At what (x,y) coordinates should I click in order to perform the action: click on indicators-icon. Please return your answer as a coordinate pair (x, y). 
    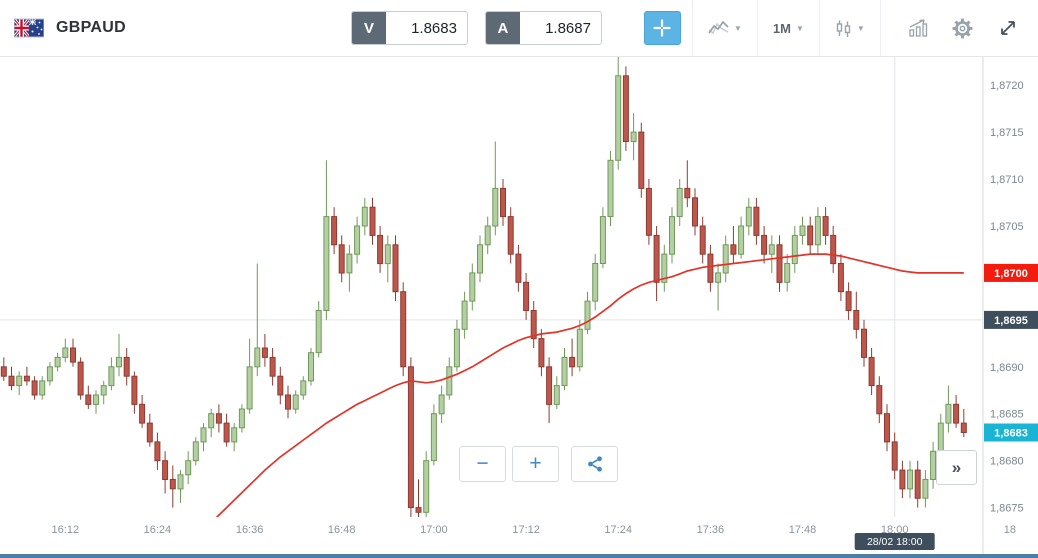
    Looking at the image, I should click on (918, 28).